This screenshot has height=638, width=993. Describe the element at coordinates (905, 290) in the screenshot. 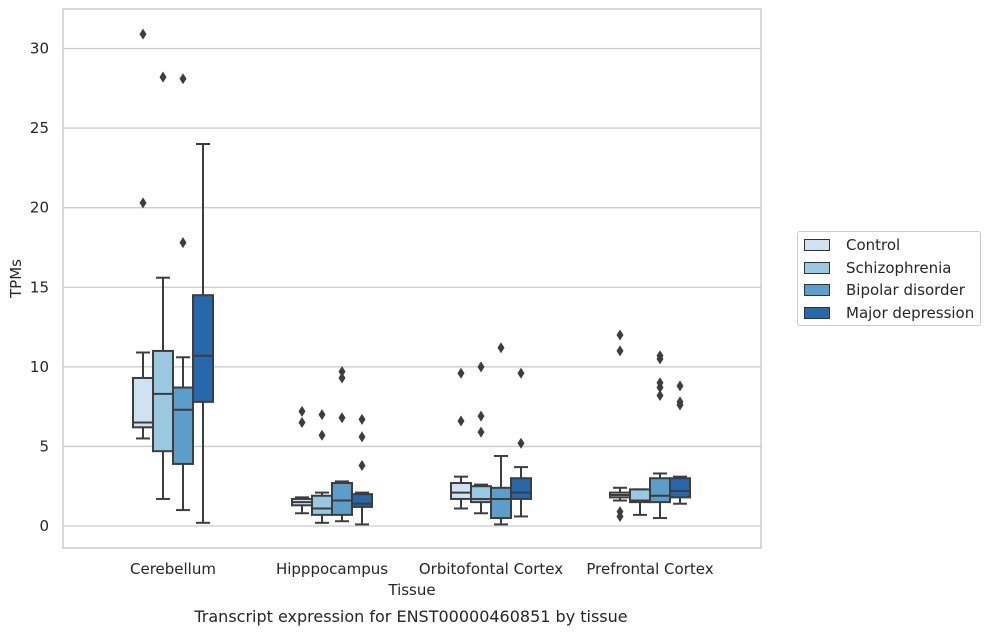

I see `legend-label: Bipolar disorder` at that location.